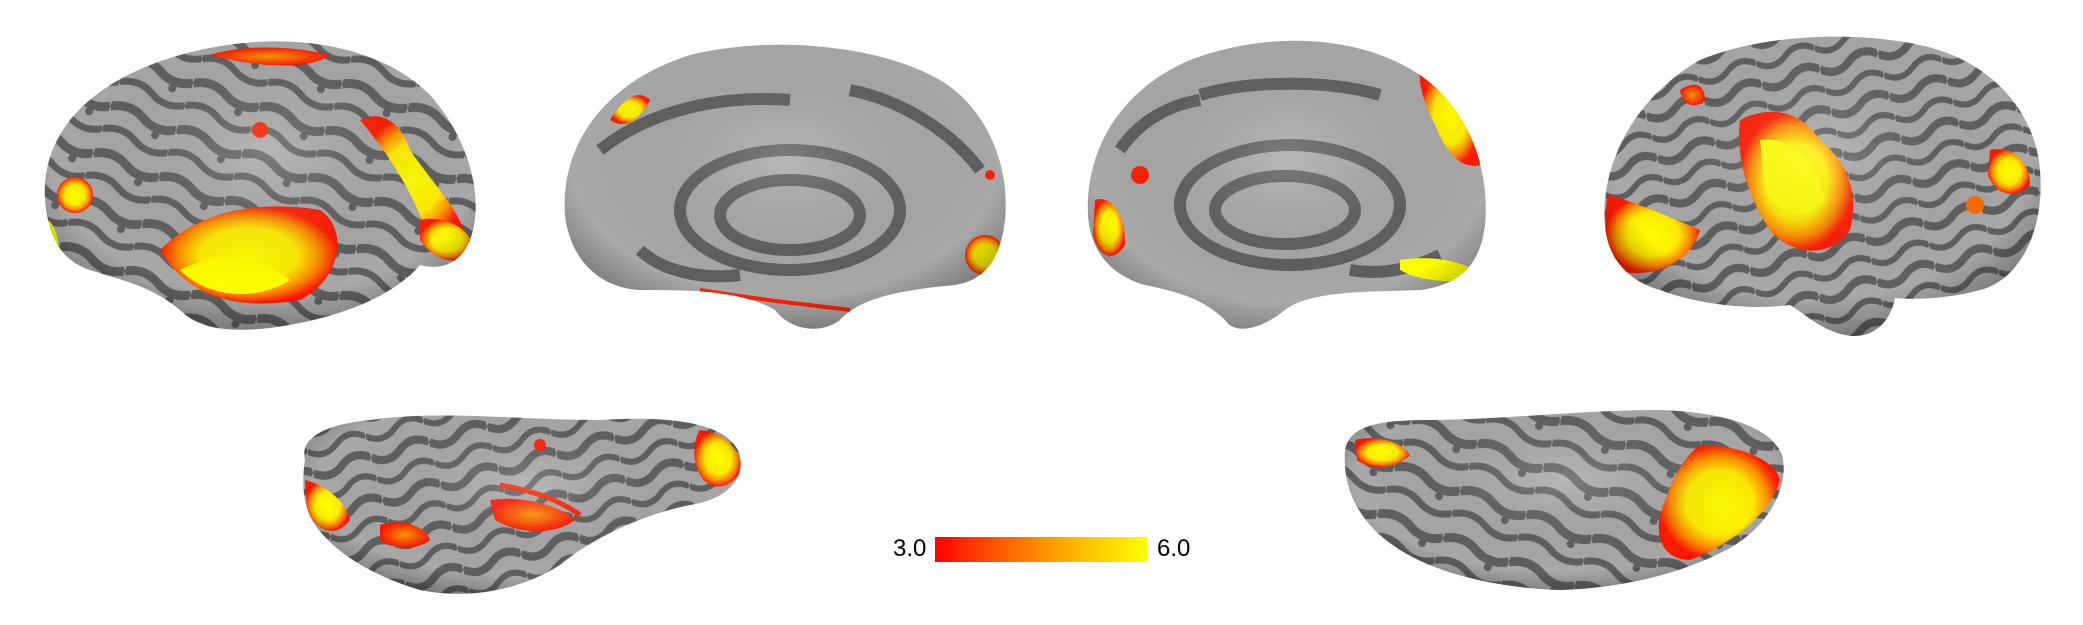 This screenshot has height=625, width=2083. I want to click on colorbar-min-label: 3.0, so click(910, 548).